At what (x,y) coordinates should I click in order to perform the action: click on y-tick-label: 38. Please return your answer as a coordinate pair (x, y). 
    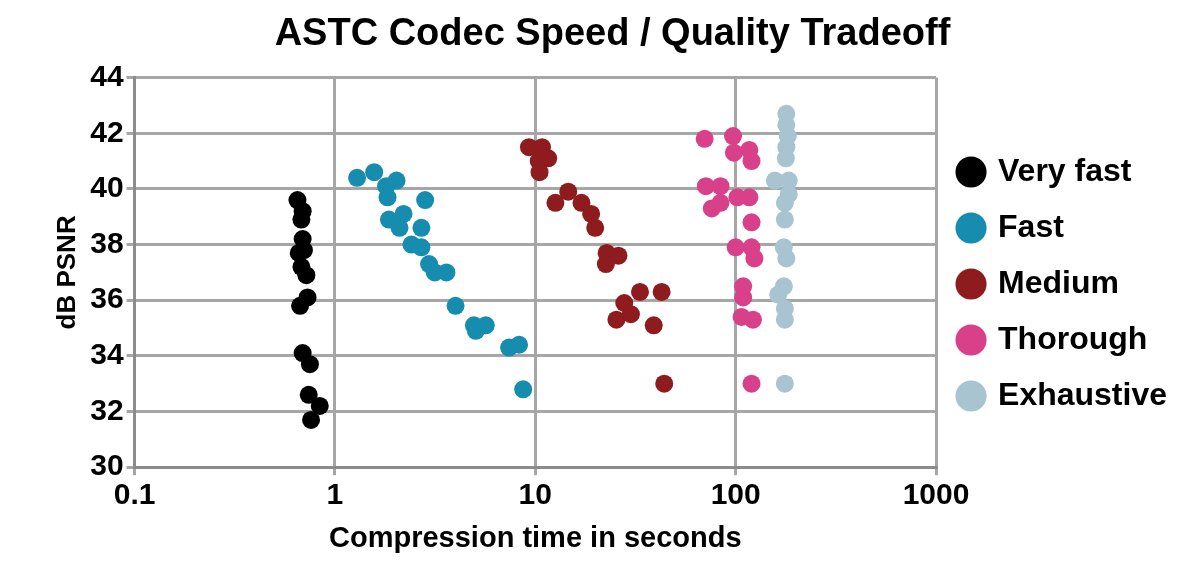
    Looking at the image, I should click on (107, 242).